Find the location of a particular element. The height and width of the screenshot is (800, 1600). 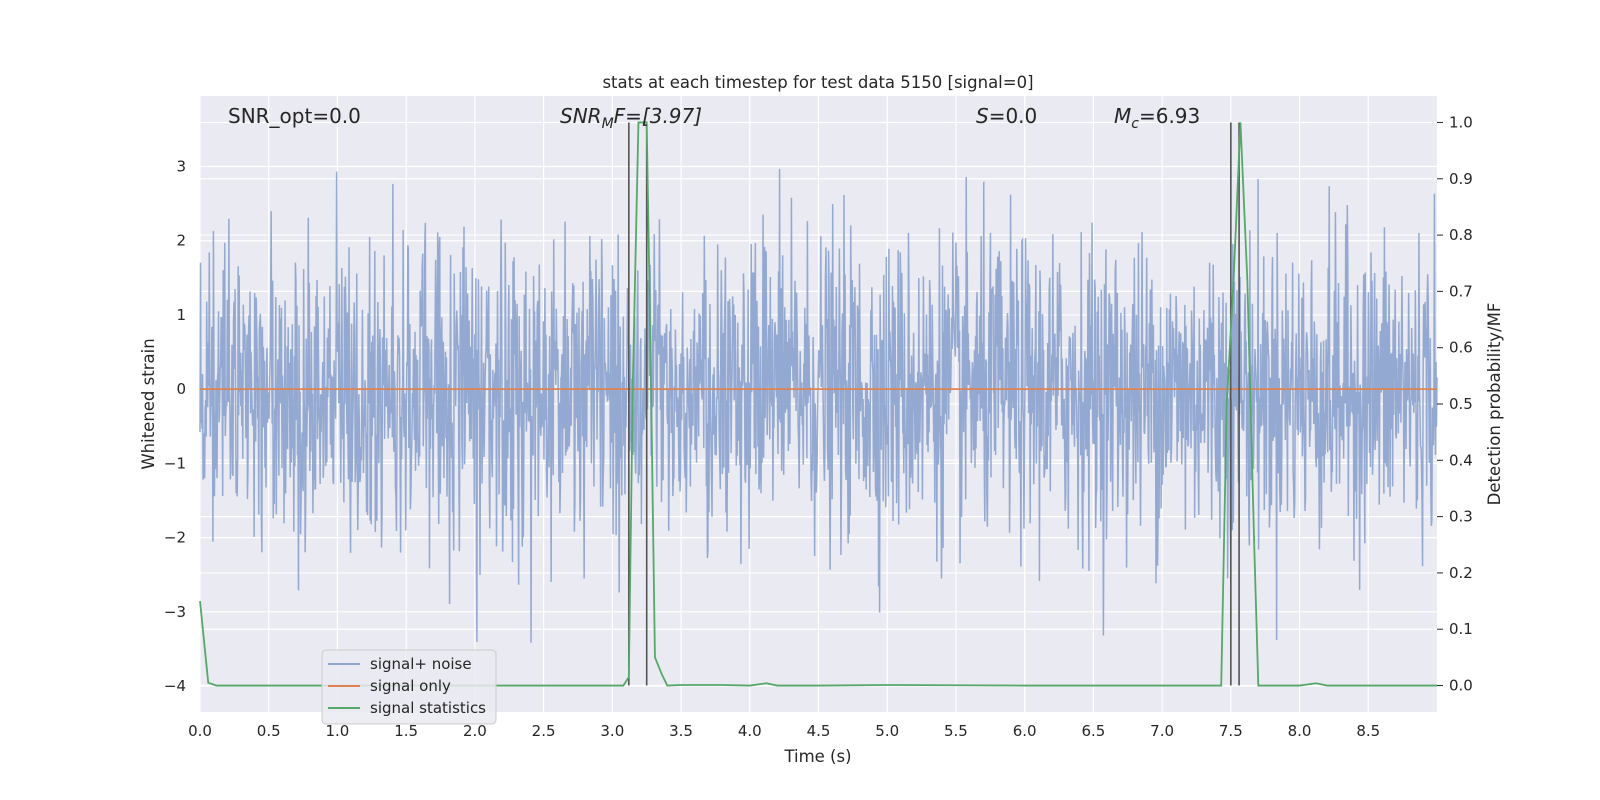

x-tick-label: 5.0 is located at coordinates (887, 731).